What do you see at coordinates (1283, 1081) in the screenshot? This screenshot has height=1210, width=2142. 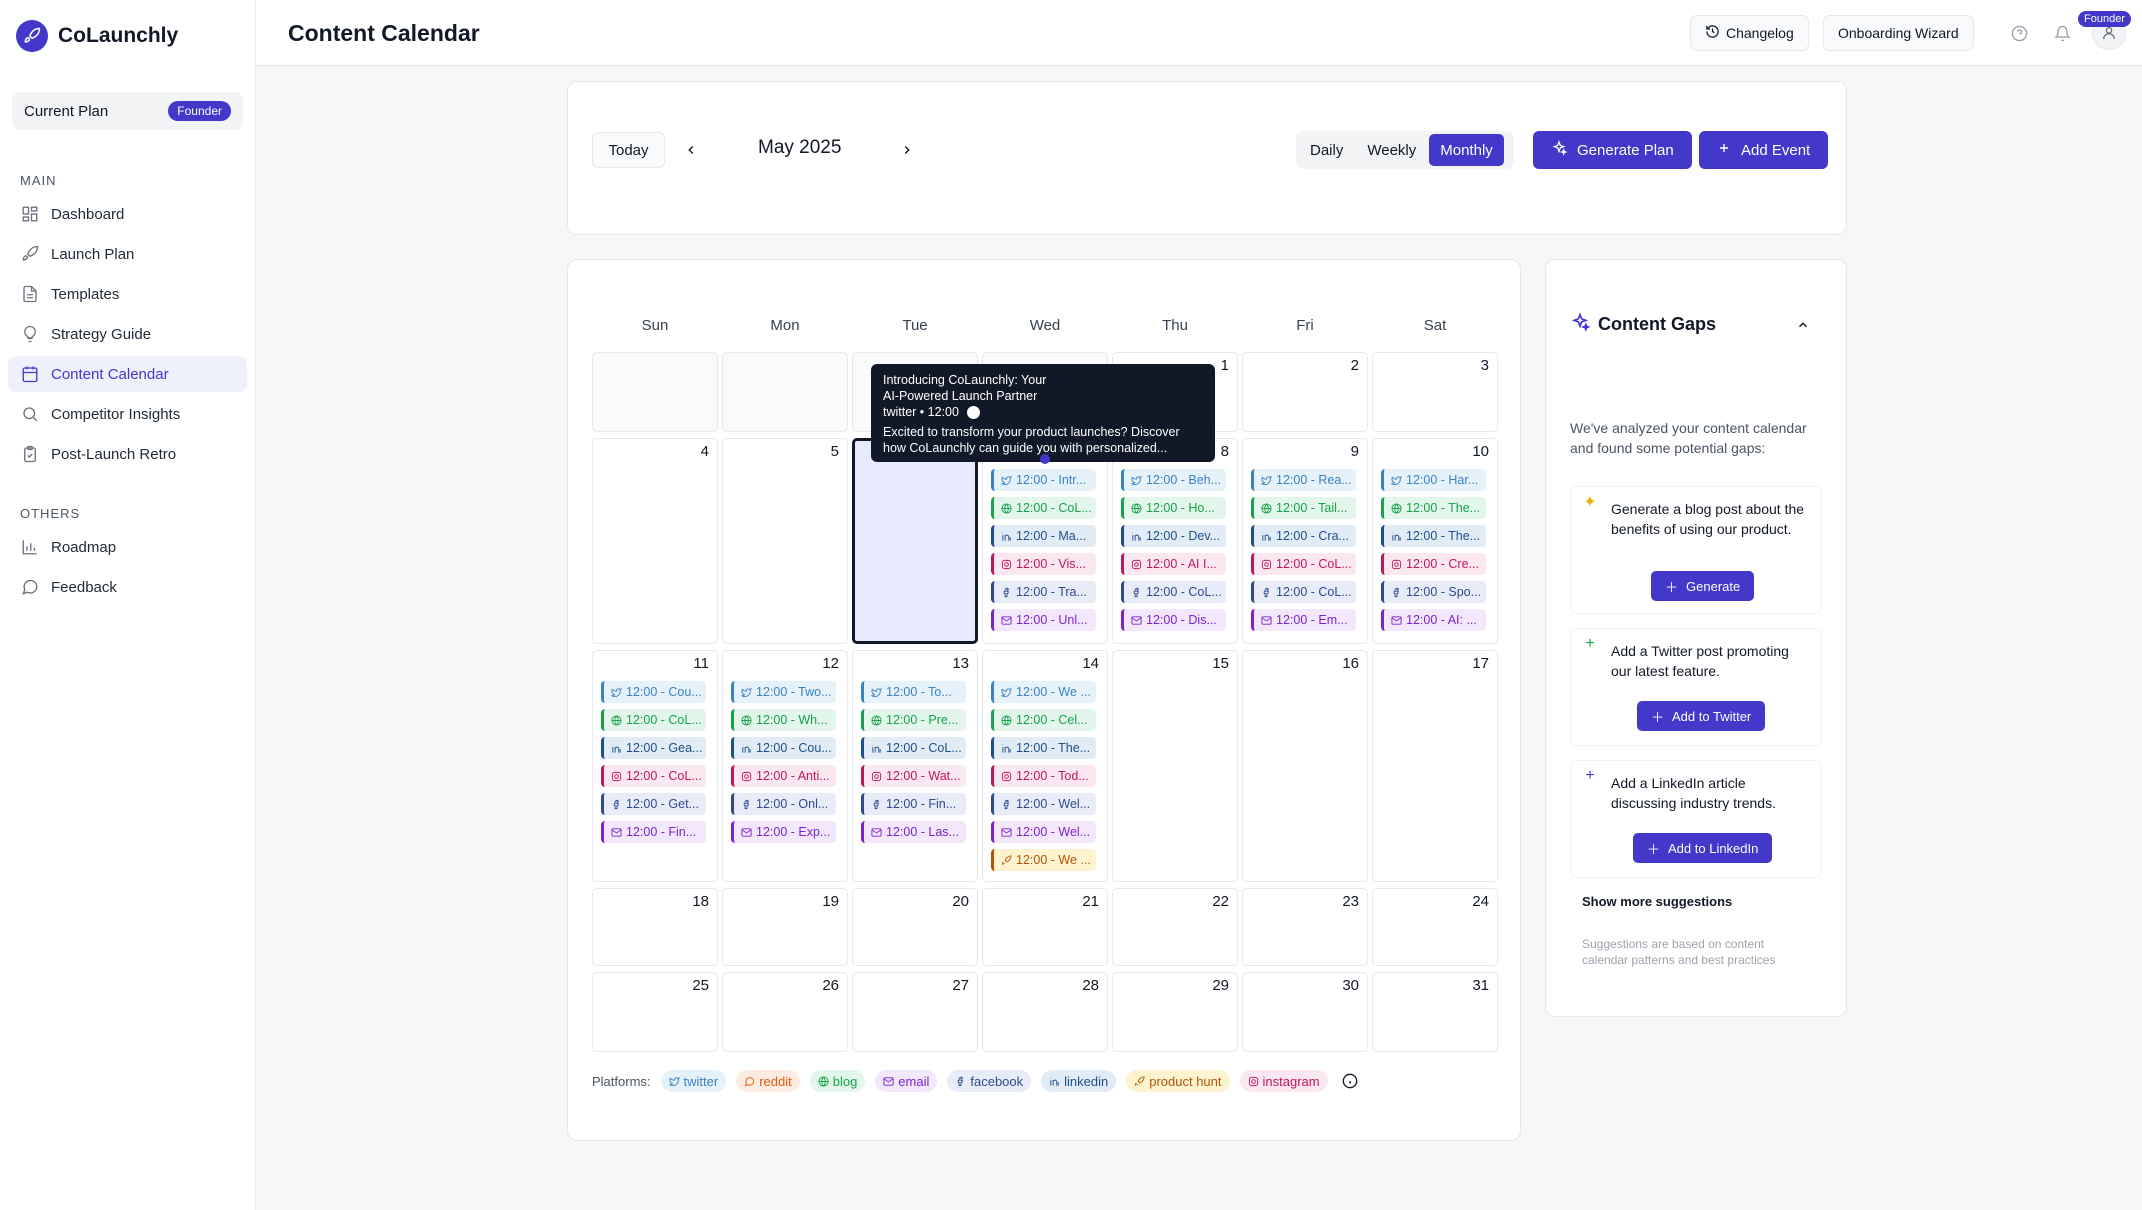 I see `platform-chip-instagram: instagram` at bounding box center [1283, 1081].